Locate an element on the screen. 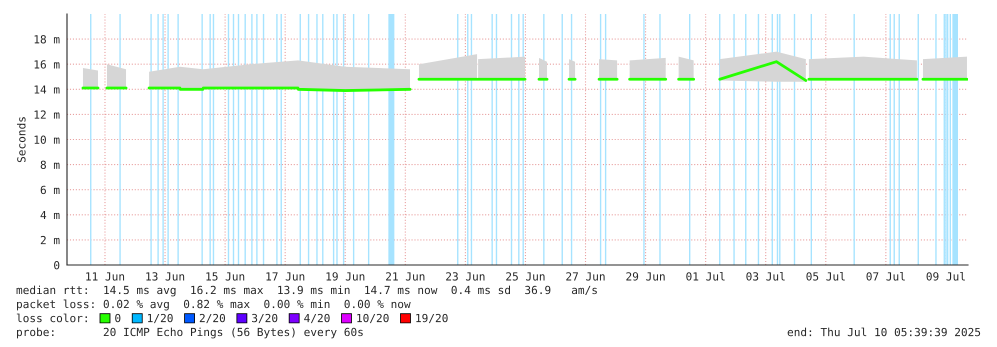 This screenshot has width=997, height=347. legend-label: 2/20 is located at coordinates (213, 319).